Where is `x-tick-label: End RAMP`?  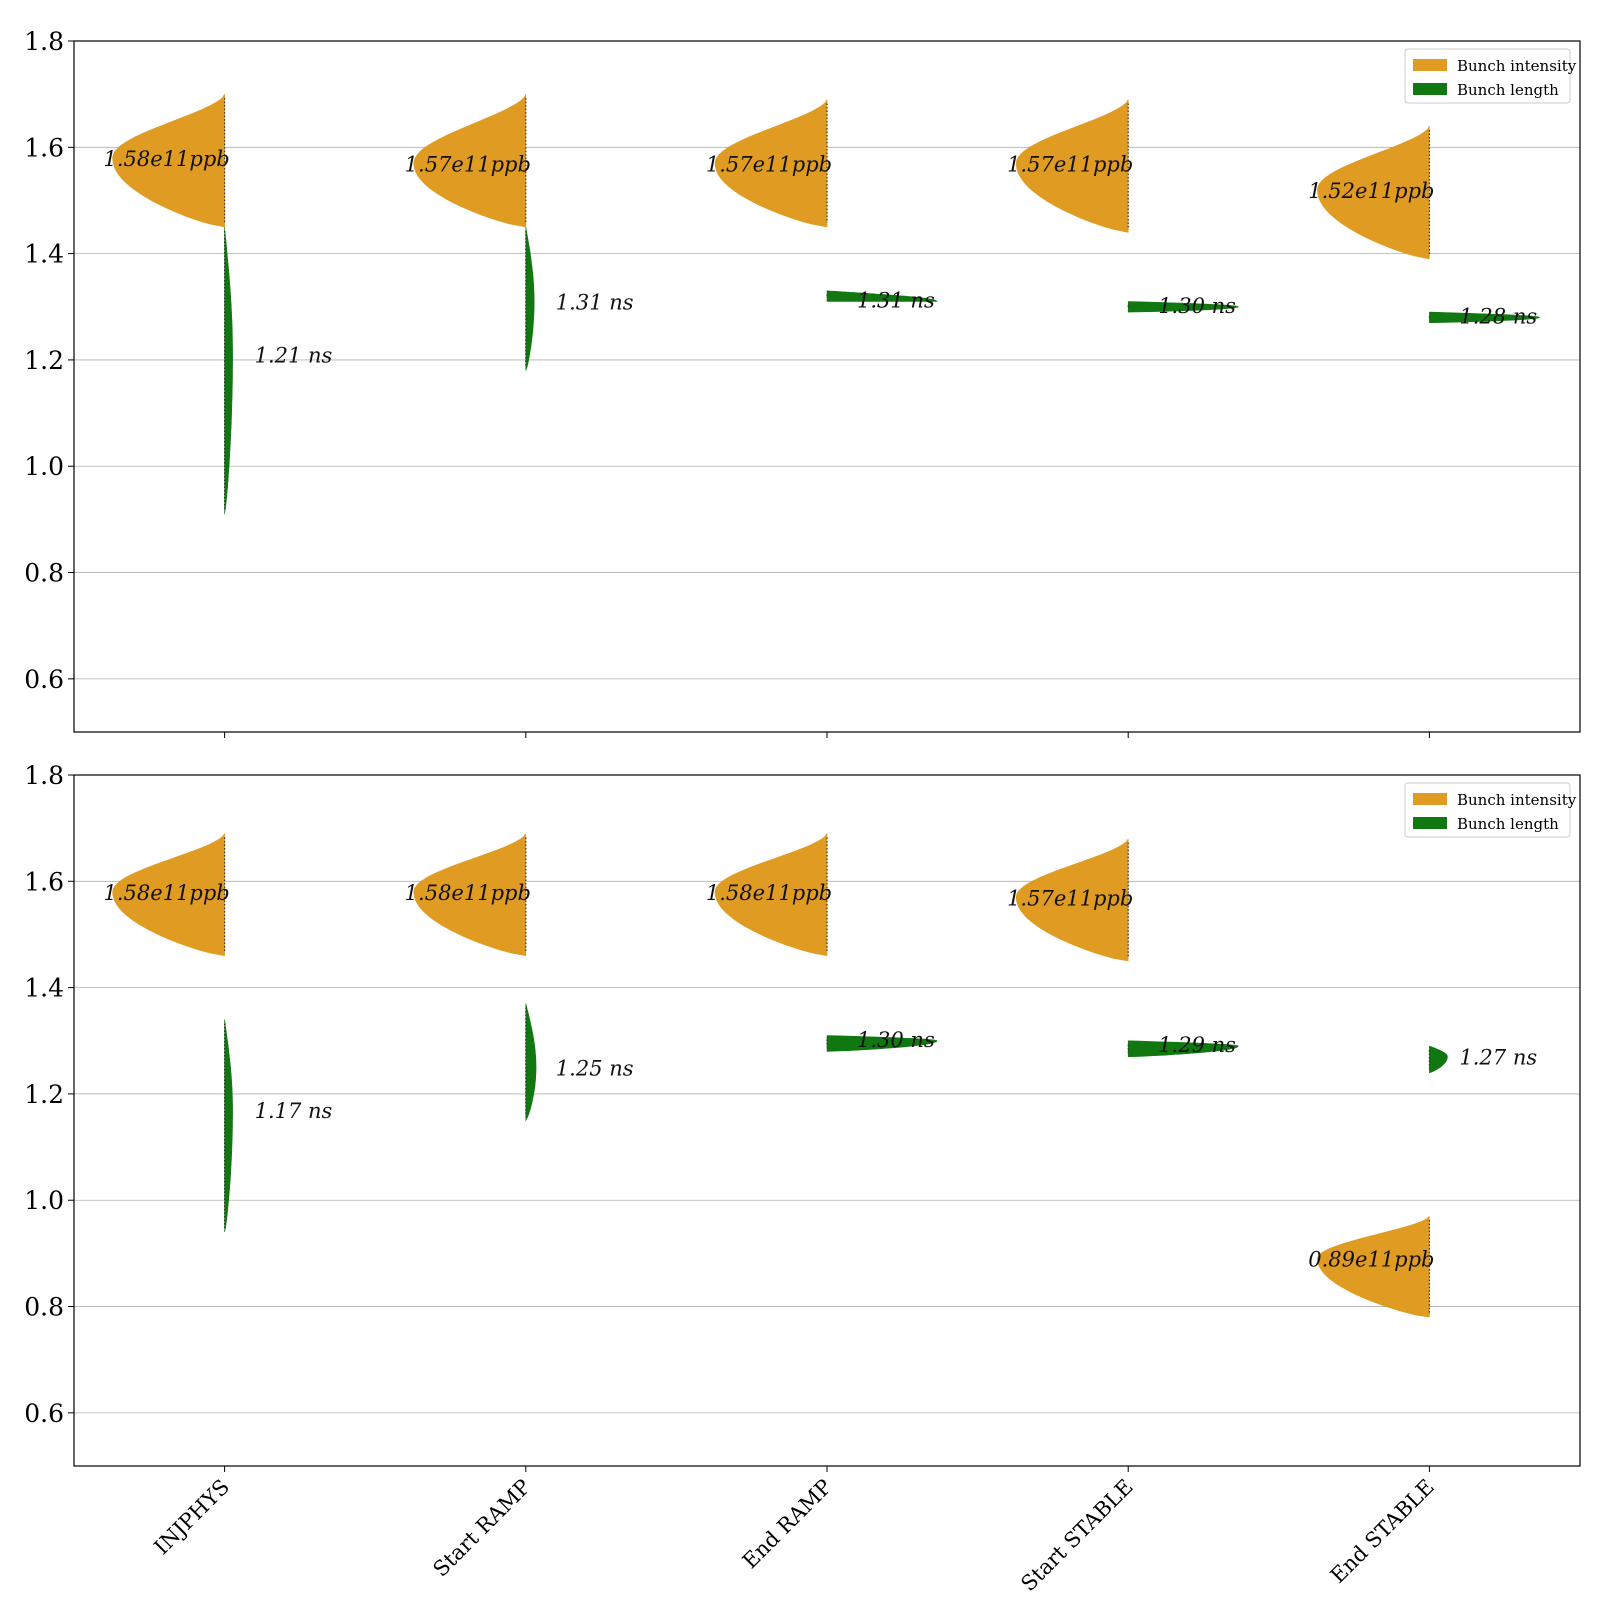
x-tick-label: End RAMP is located at coordinates (787, 1524).